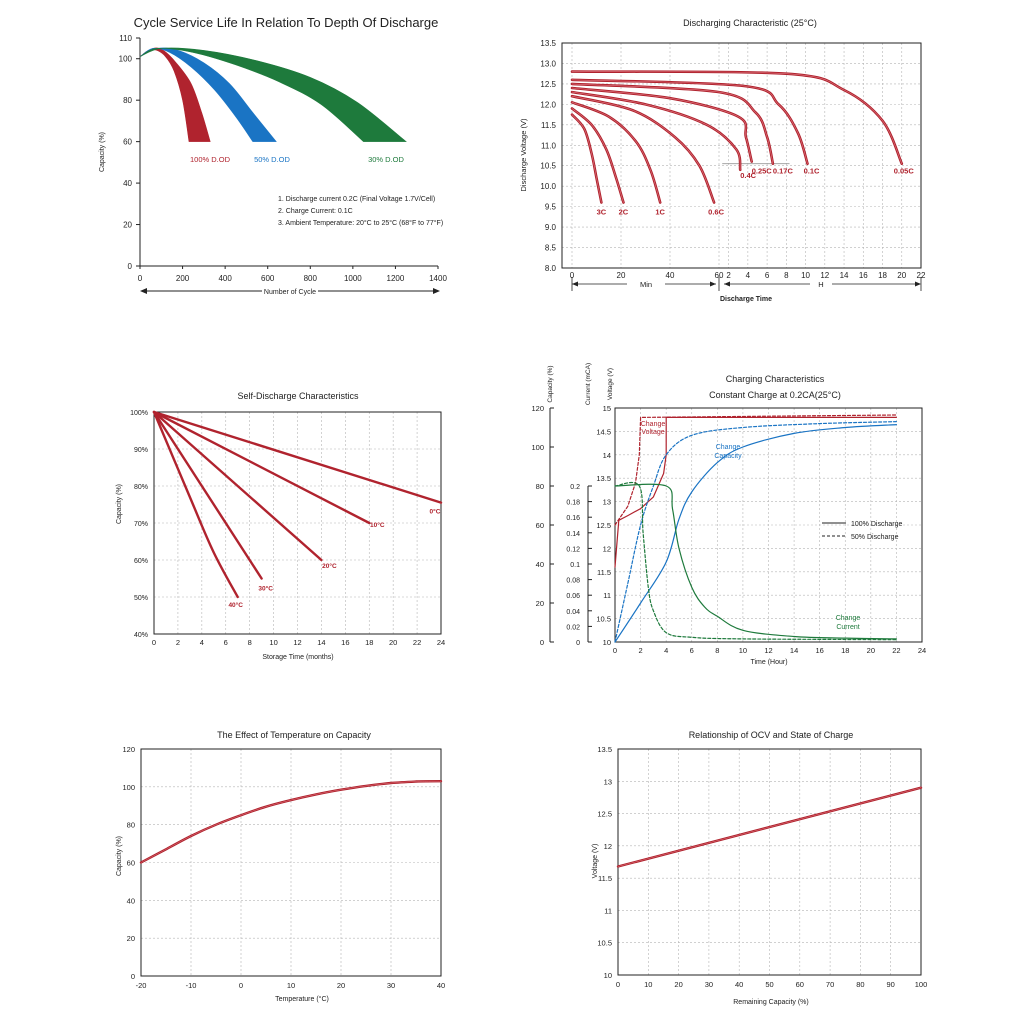 The width and height of the screenshot is (1024, 1024). Describe the element at coordinates (291, 985) in the screenshot. I see `temperature-x-tick-label: 10` at that location.